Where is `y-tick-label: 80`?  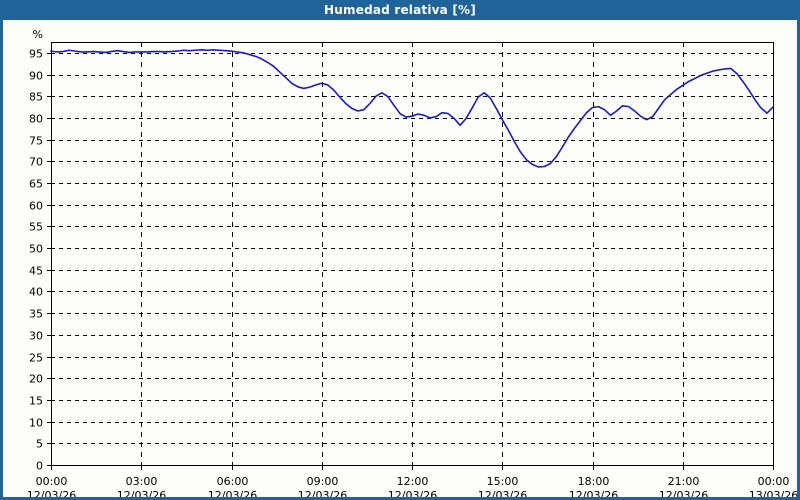 y-tick-label: 80 is located at coordinates (36, 119).